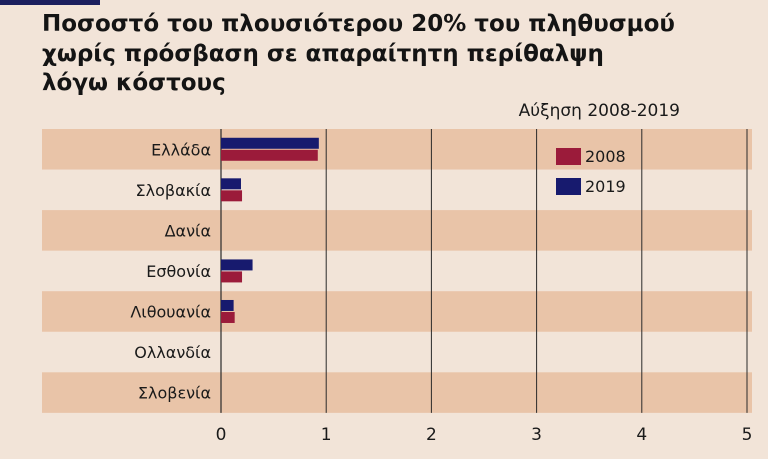 This screenshot has height=459, width=768. Describe the element at coordinates (605, 186) in the screenshot. I see `legend-label-2019: 2019` at that location.